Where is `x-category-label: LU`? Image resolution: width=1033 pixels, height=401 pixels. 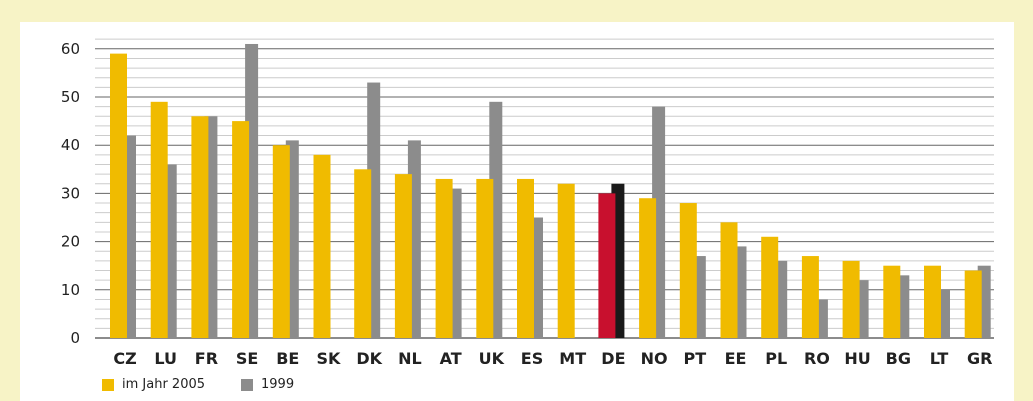 x-category-label: LU is located at coordinates (165, 358).